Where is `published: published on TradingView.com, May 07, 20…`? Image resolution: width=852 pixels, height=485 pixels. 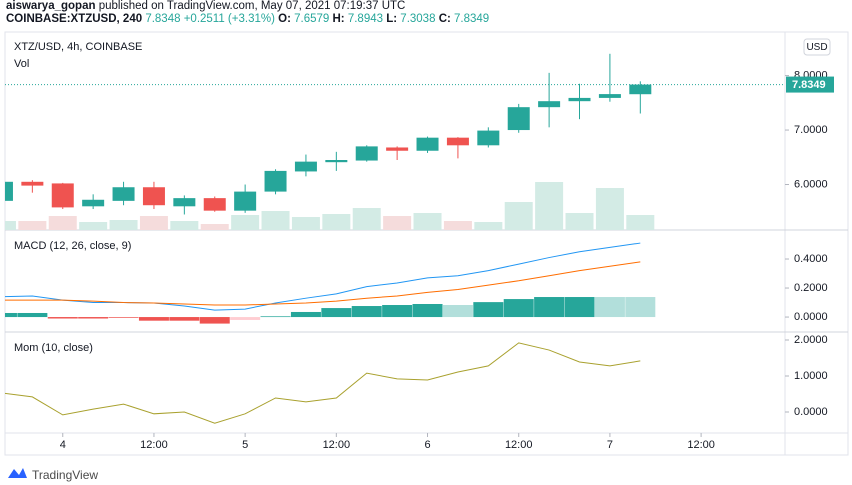
published: published on TradingView.com, May 07, 20… is located at coordinates (252, 6).